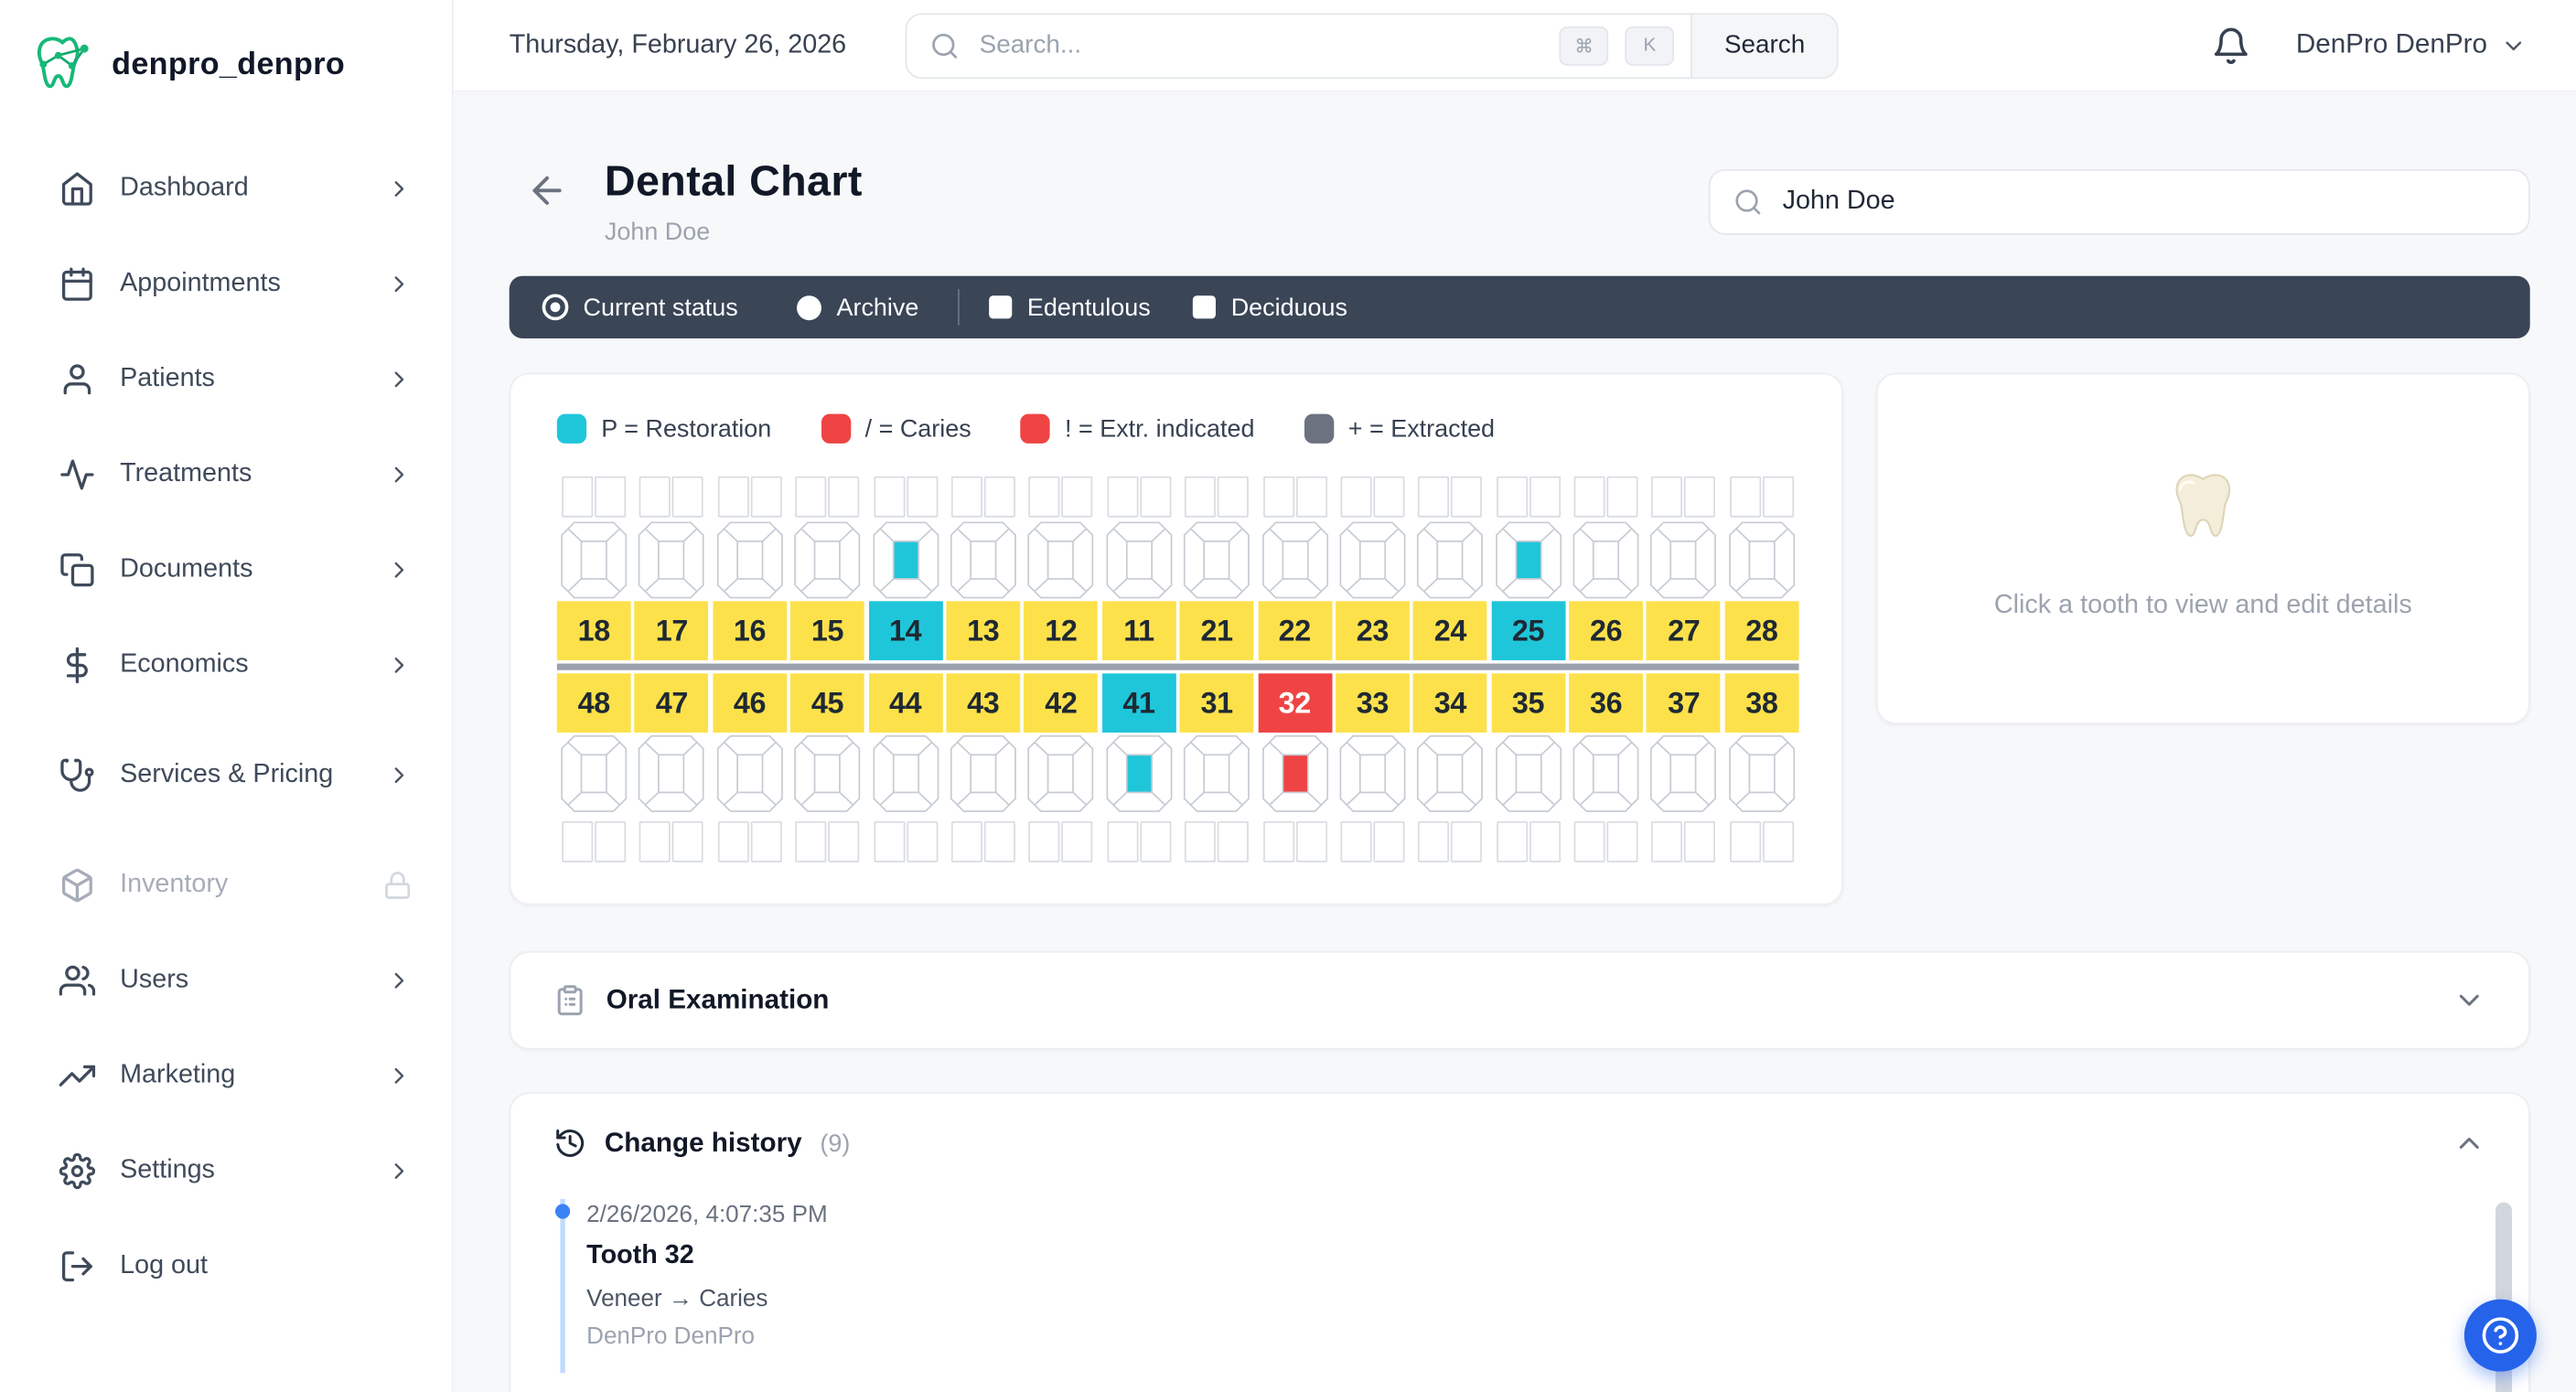  What do you see at coordinates (1270, 308) in the screenshot?
I see `checkbox-deciduous: Deciduous` at bounding box center [1270, 308].